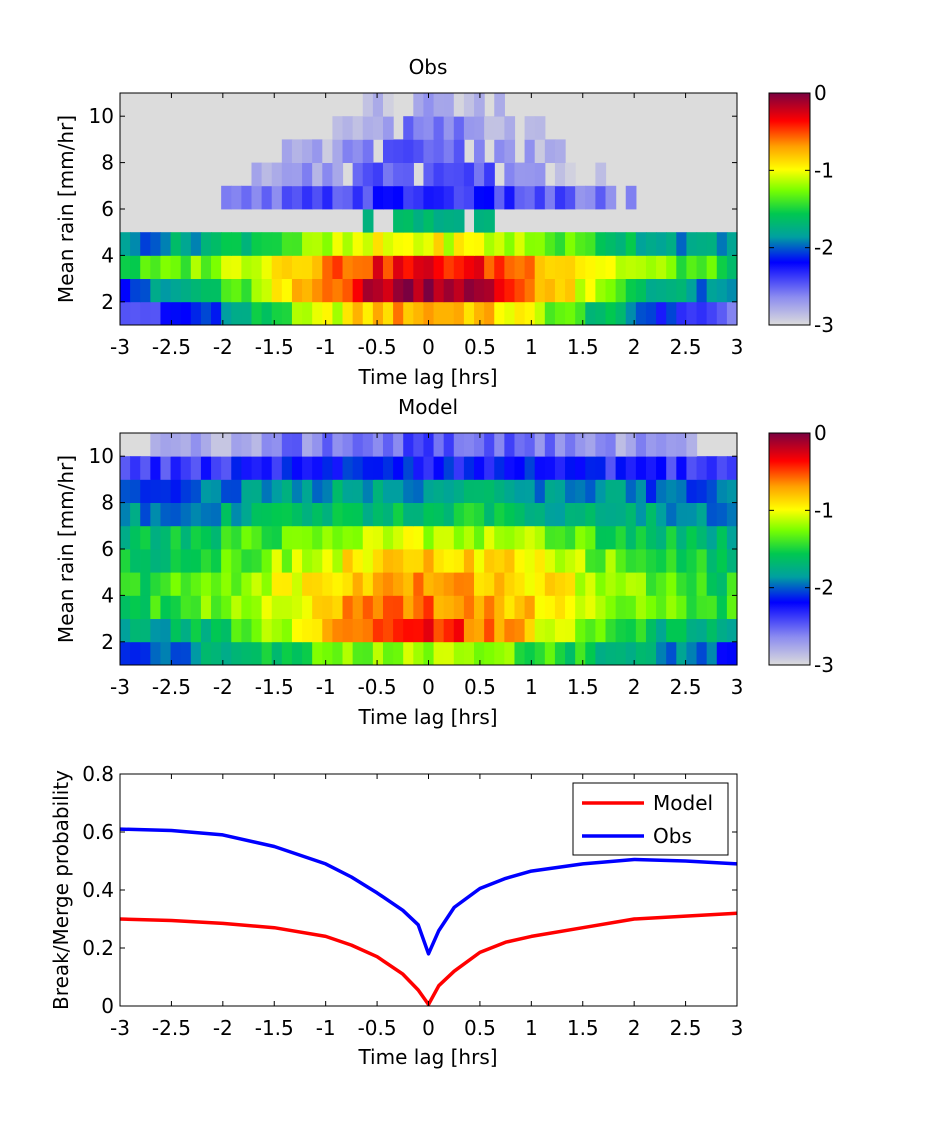  What do you see at coordinates (120, 347) in the screenshot?
I see `x-tick-label: -3` at bounding box center [120, 347].